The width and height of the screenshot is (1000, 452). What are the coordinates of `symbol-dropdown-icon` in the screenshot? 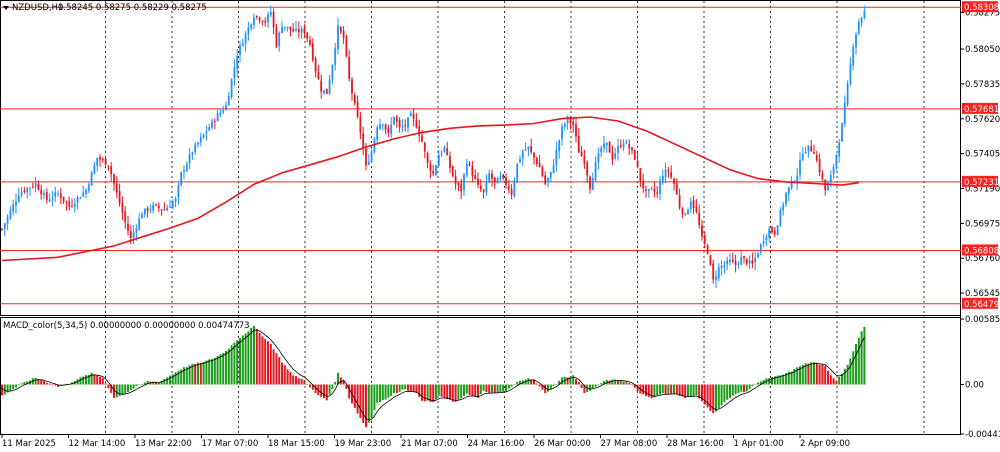 It's located at (6, 8).